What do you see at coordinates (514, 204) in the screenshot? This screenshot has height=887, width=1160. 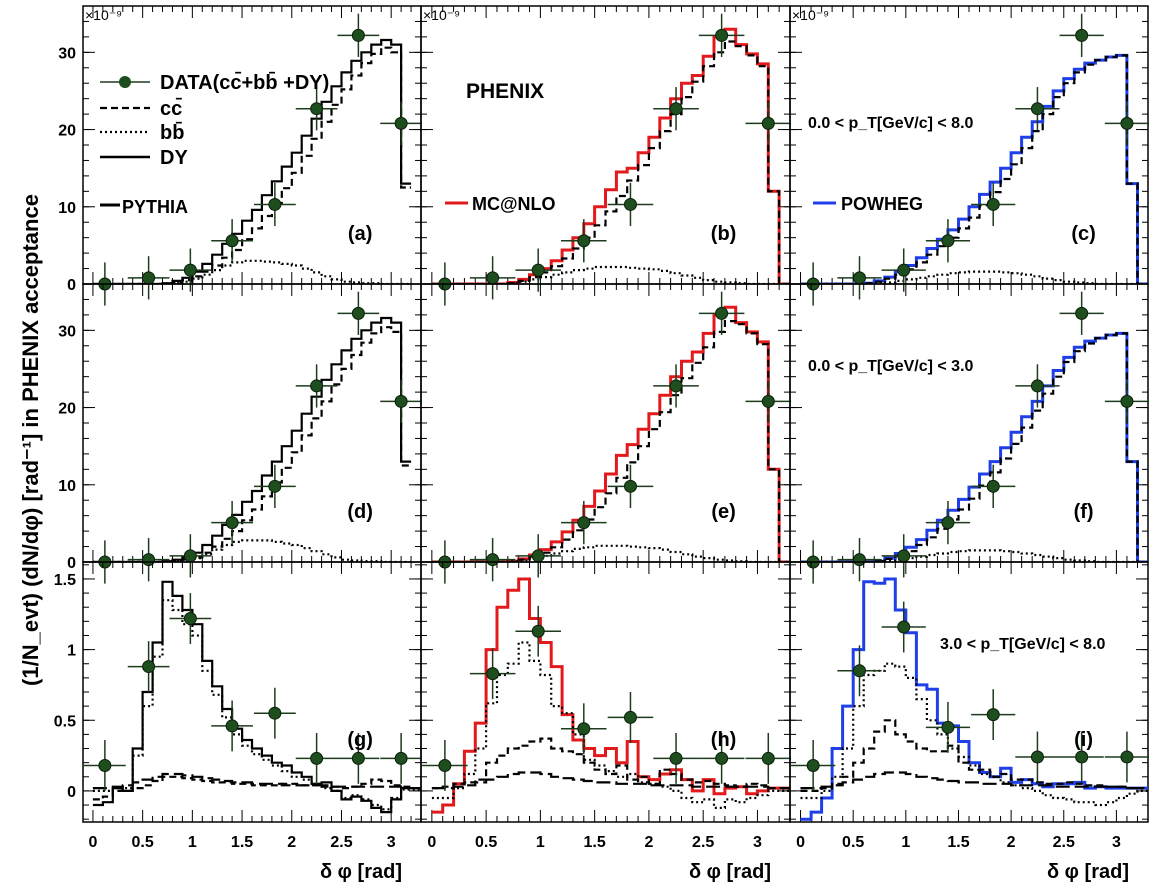 I see `legend-mcnlo-label: MC@NLO` at bounding box center [514, 204].